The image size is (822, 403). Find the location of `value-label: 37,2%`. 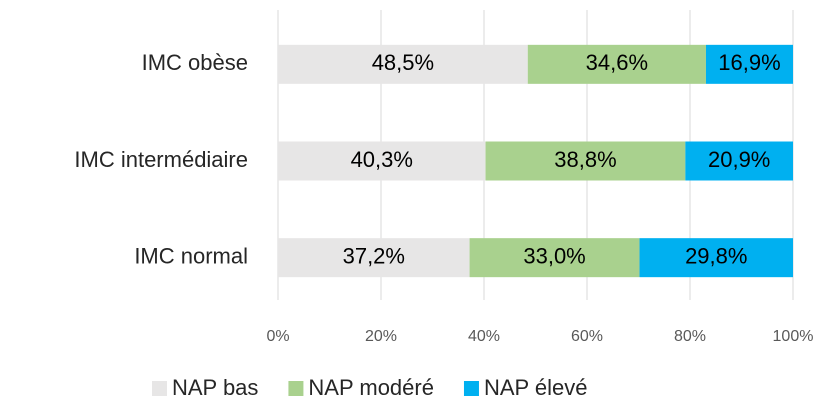

value-label: 37,2% is located at coordinates (374, 255).